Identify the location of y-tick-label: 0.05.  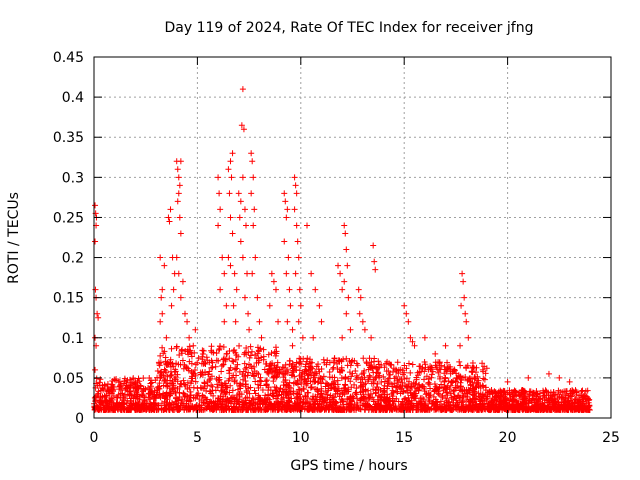
(68, 379).